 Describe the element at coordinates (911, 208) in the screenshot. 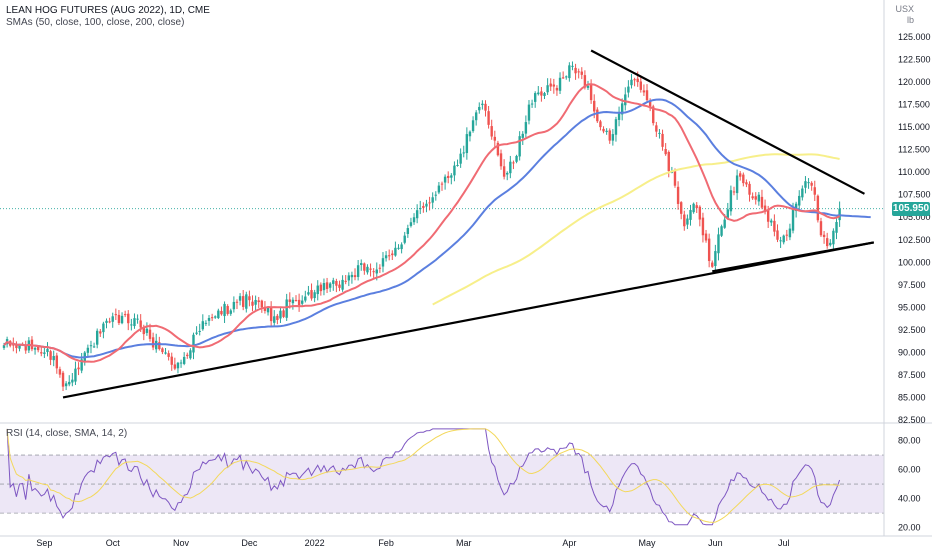

I see `last-price-badge: 105.950` at that location.